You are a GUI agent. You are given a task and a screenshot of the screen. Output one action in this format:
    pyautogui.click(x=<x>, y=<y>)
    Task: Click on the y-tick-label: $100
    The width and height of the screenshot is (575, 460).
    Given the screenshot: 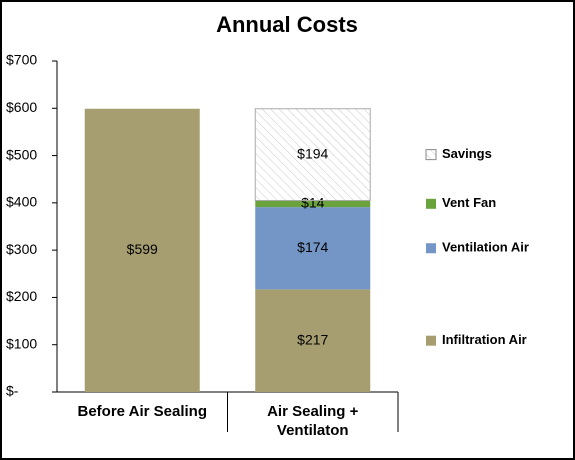 What is the action you would take?
    pyautogui.click(x=21, y=343)
    